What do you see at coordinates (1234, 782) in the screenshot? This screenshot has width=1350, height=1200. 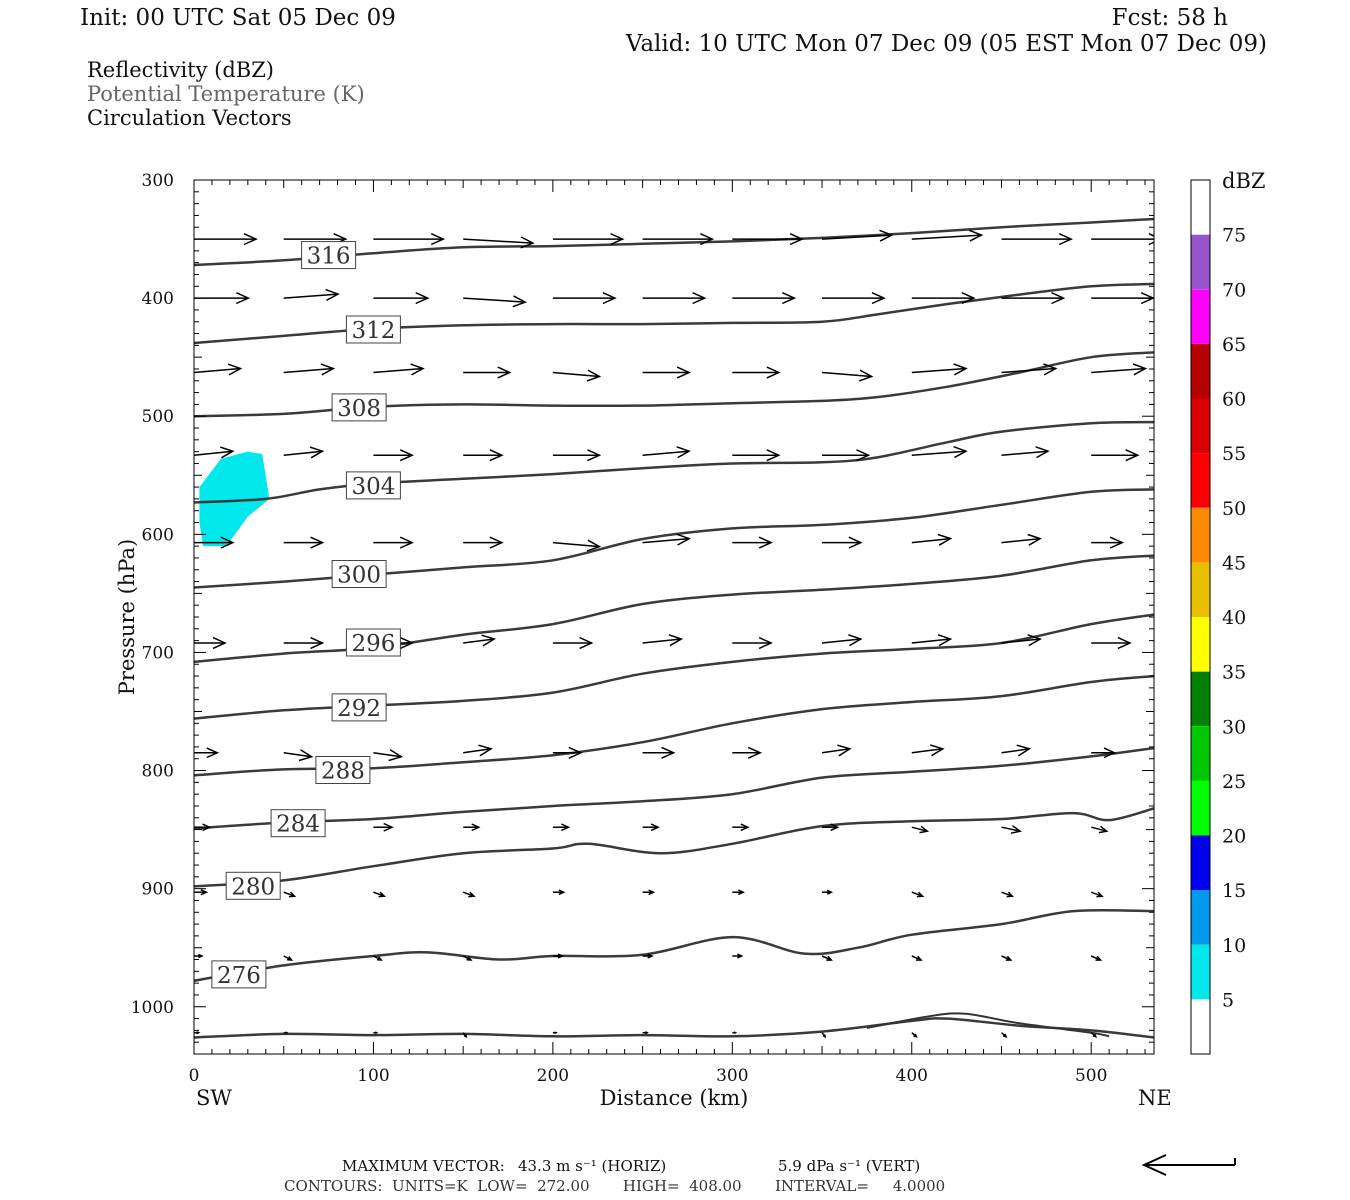 I see `colorbar-label: 25` at bounding box center [1234, 782].